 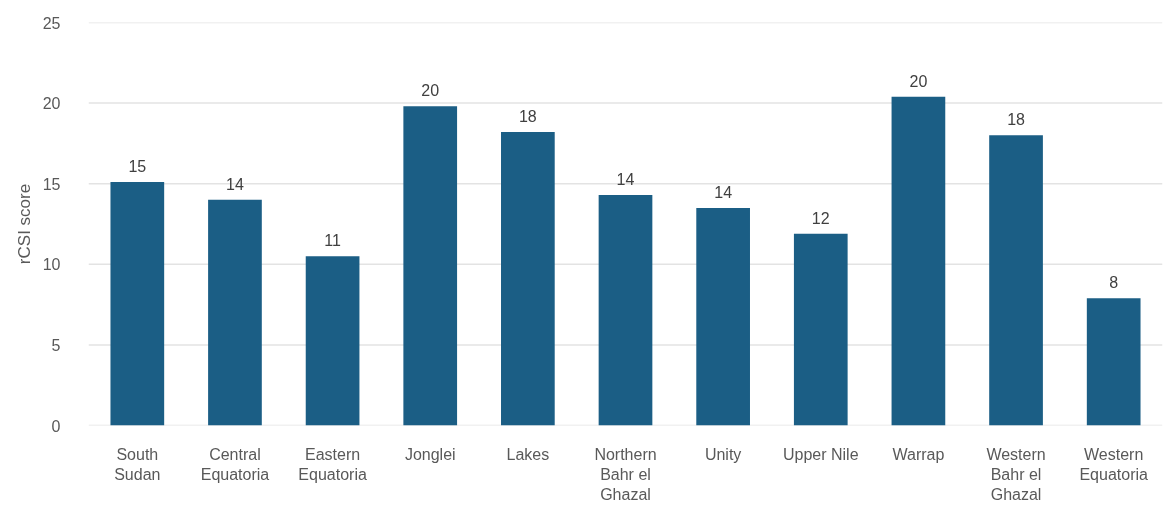 I want to click on x-tick-label: South Sudan, so click(x=137, y=464).